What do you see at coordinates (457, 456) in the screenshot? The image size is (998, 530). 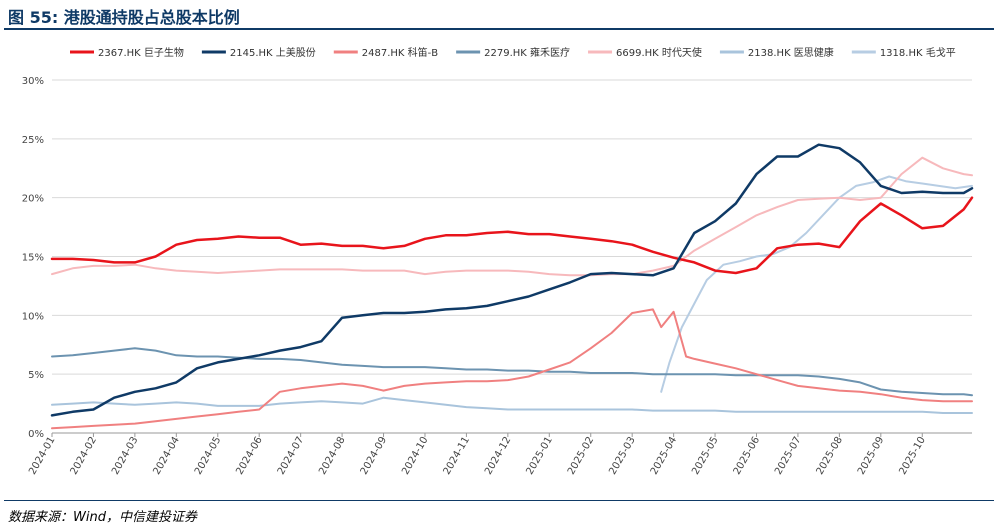 I see `x-tick-label: 2024-11` at bounding box center [457, 456].